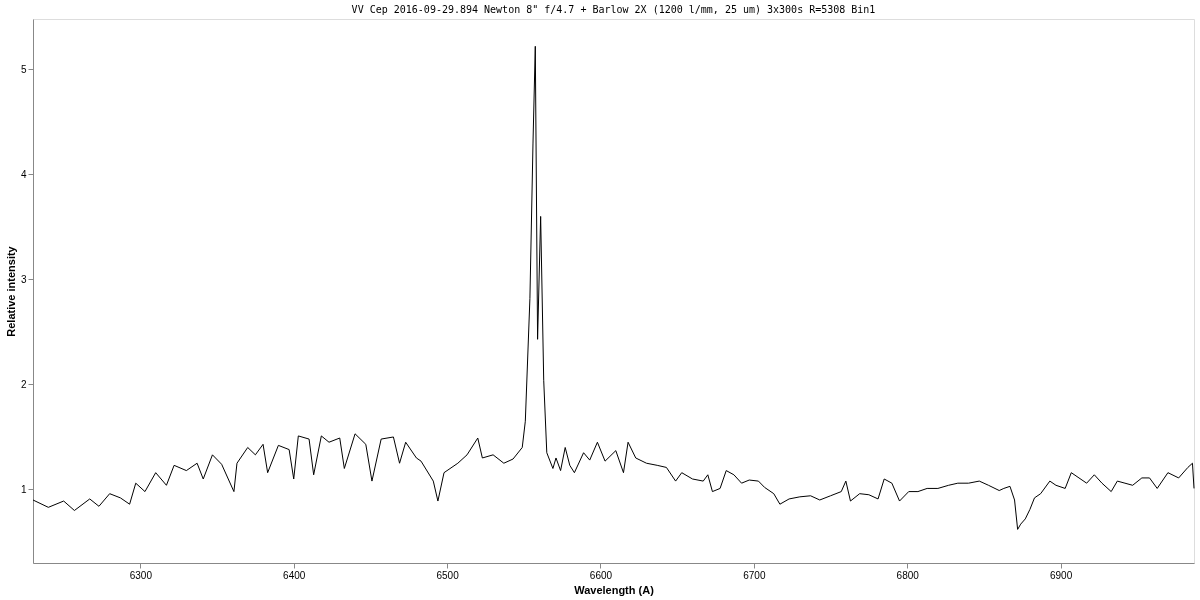 Image resolution: width=1200 pixels, height=600 pixels. I want to click on x-tick-label: 6900, so click(1061, 575).